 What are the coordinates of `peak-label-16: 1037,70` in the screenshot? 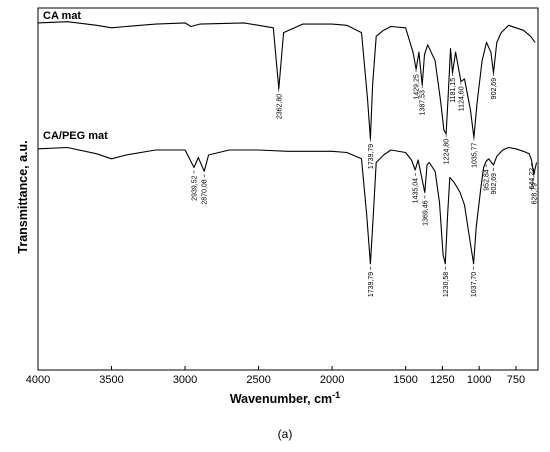 It's located at (474, 284).